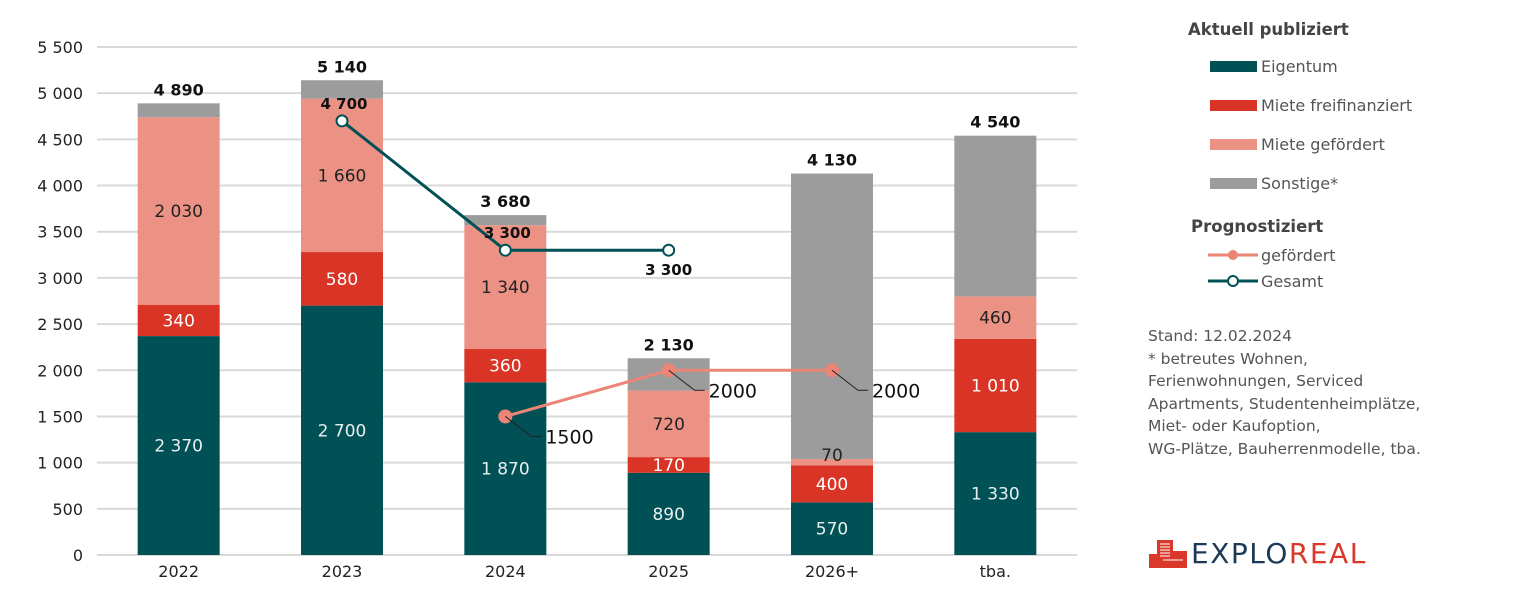  Describe the element at coordinates (505, 470) in the screenshot. I see `segment-label: 1 870` at that location.